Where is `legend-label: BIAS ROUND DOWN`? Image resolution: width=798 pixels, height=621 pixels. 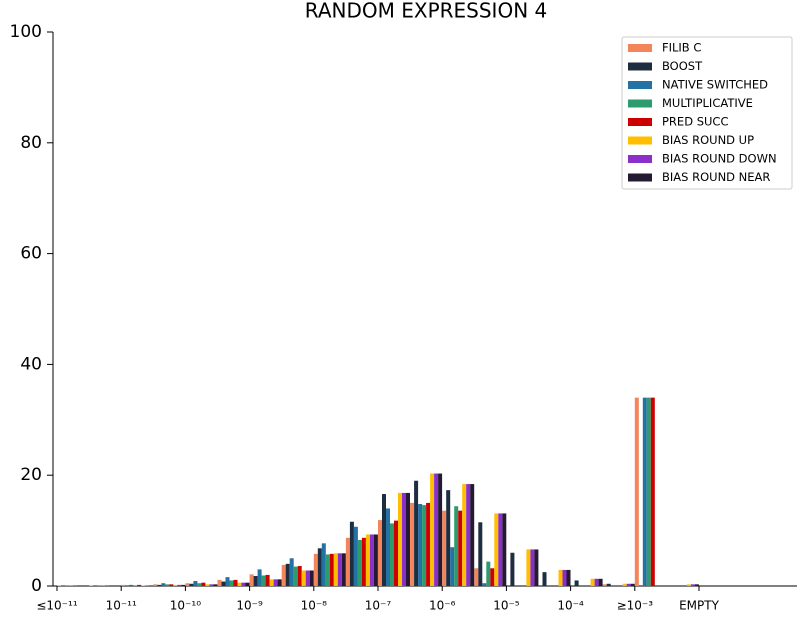
legend-label: BIAS ROUND DOWN is located at coordinates (719, 159).